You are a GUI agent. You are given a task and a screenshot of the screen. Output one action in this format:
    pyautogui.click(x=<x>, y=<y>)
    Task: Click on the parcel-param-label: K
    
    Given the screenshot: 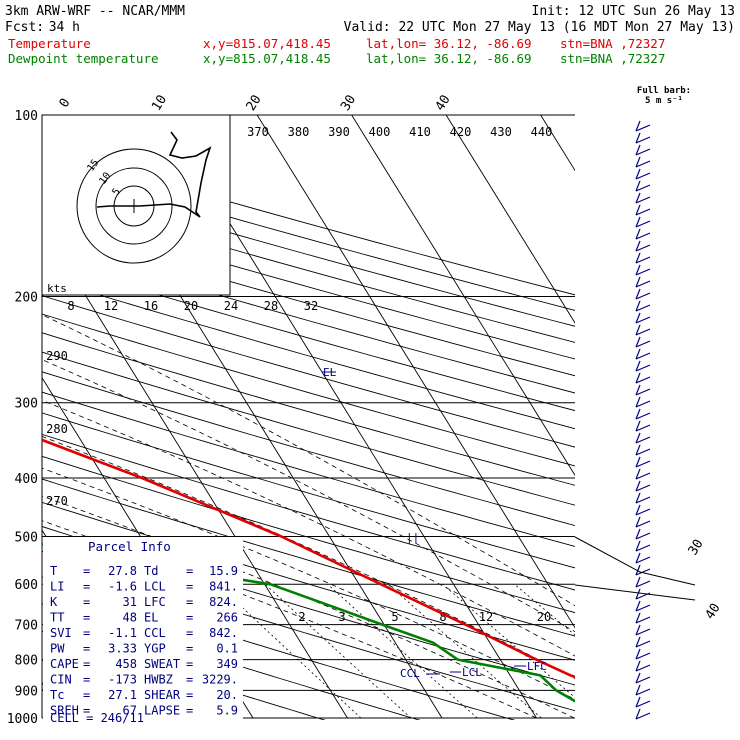 What is the action you would take?
    pyautogui.click(x=54, y=602)
    